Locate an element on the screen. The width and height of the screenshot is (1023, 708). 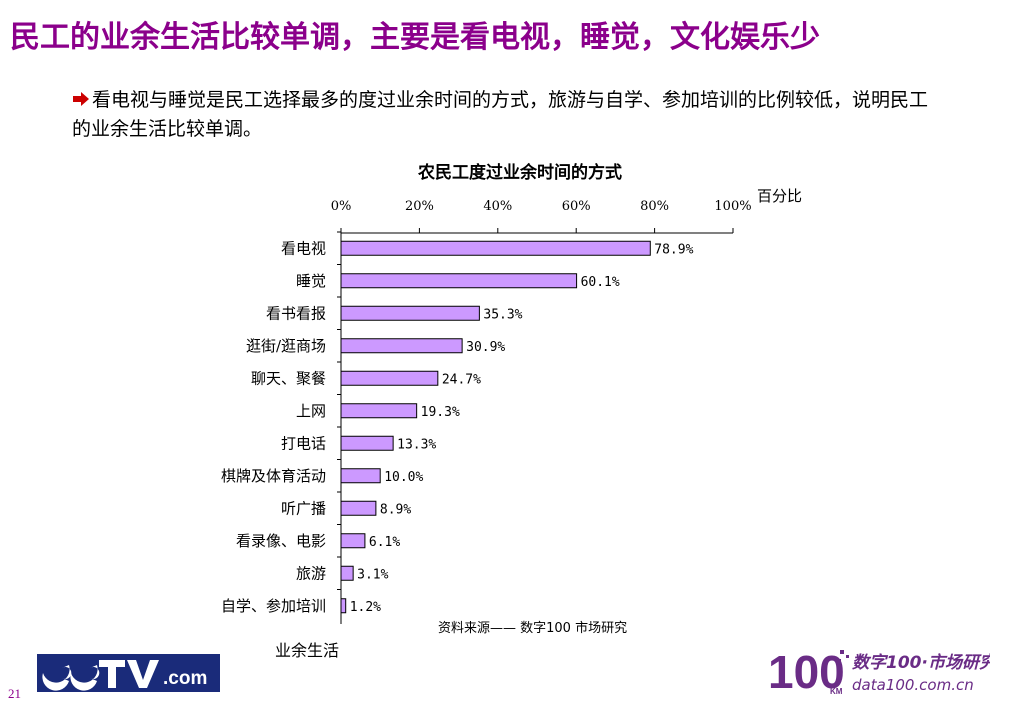
value-label: 8.9% is located at coordinates (395, 509).